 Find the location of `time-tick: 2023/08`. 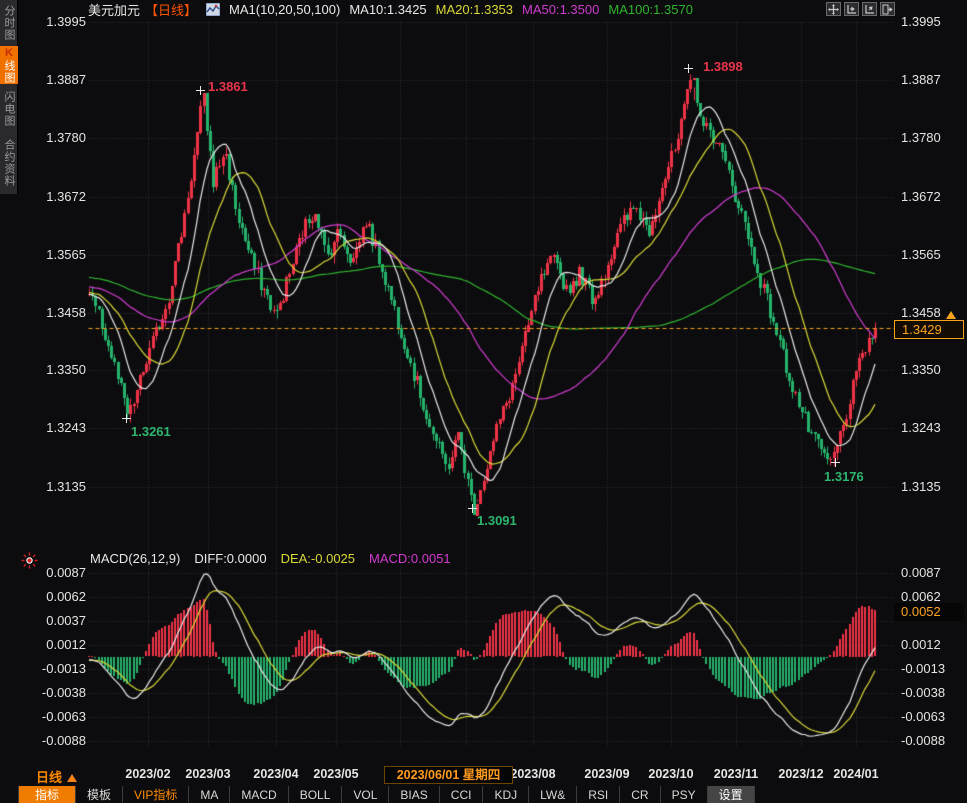

time-tick: 2023/08 is located at coordinates (533, 774).